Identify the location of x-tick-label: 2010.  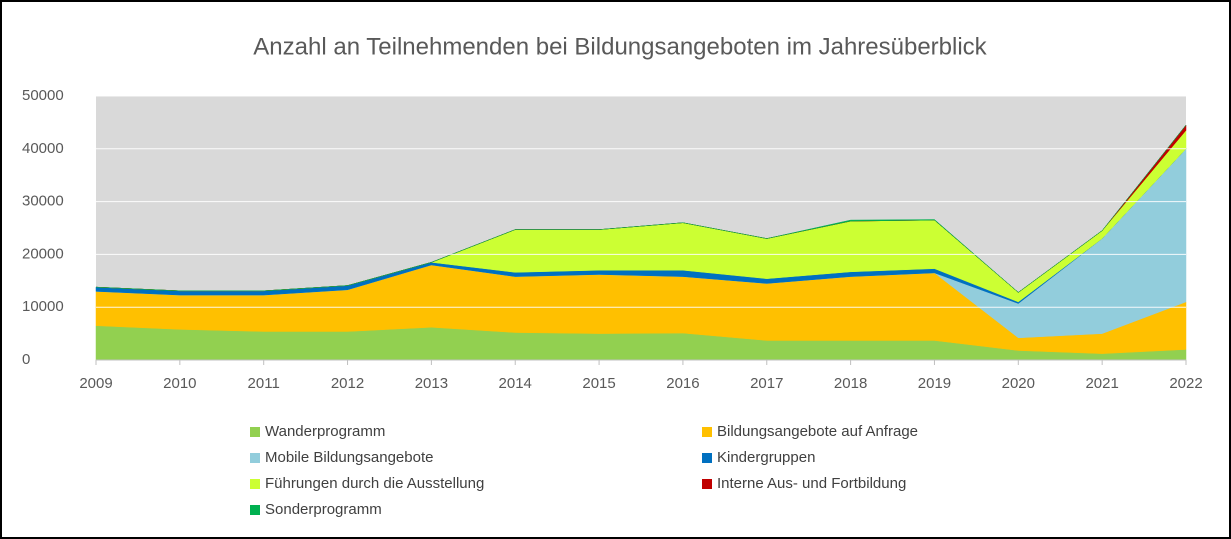
(179, 383).